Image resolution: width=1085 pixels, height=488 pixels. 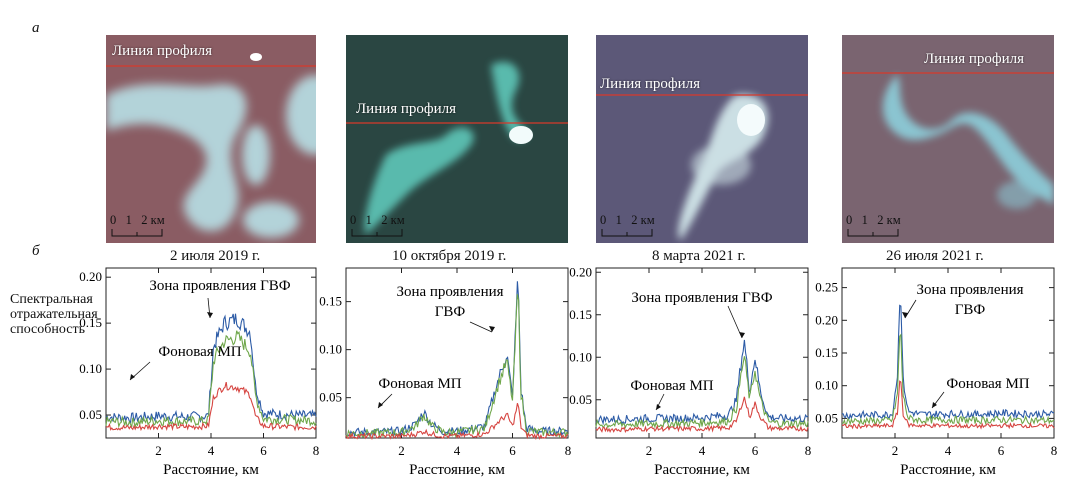 I want to click on satellite-image-1: Линия профиля 0 1 2 км, so click(x=211, y=139).